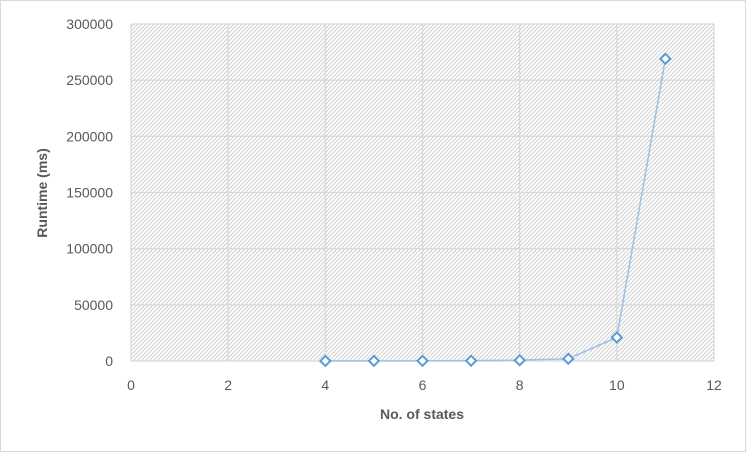 Image resolution: width=746 pixels, height=456 pixels. What do you see at coordinates (131, 385) in the screenshot?
I see `x-tick-label: 0` at bounding box center [131, 385].